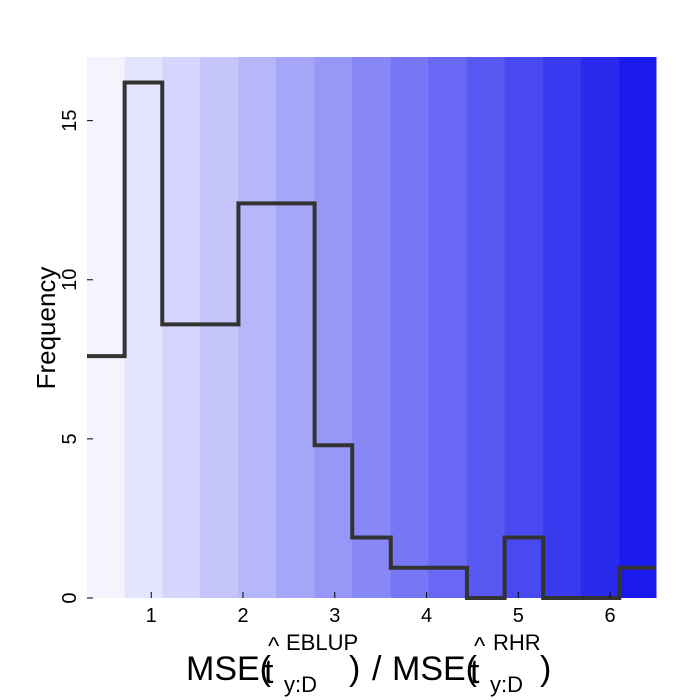 The width and height of the screenshot is (700, 700). Describe the element at coordinates (70, 438) in the screenshot. I see `y-tick-label: 5` at that location.